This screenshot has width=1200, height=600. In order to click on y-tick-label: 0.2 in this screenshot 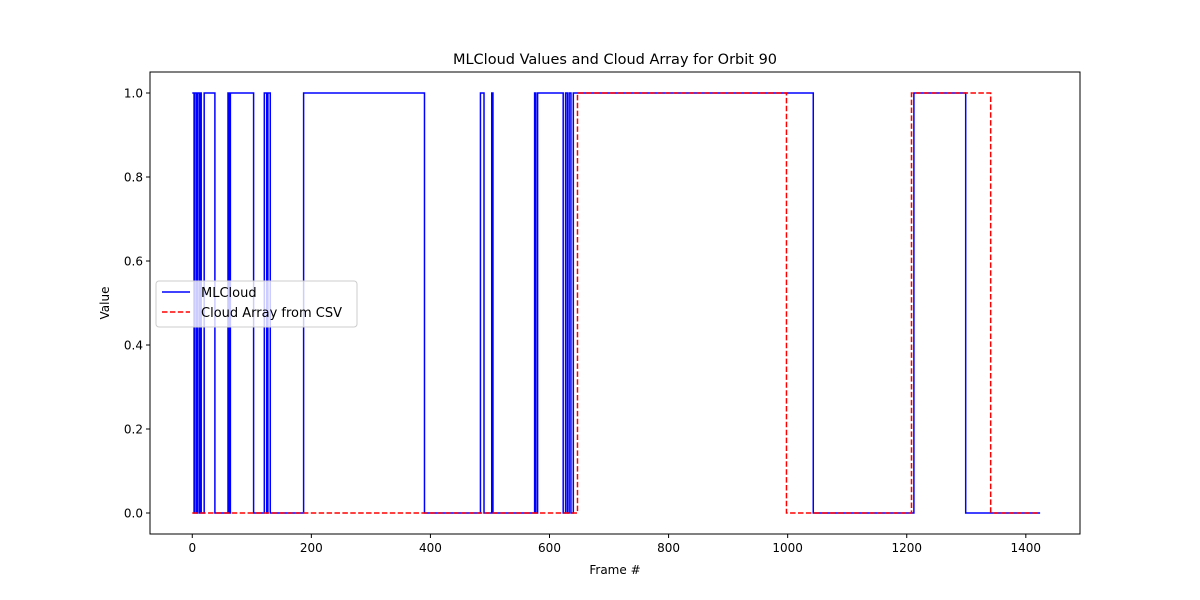, I will do `click(133, 430)`.